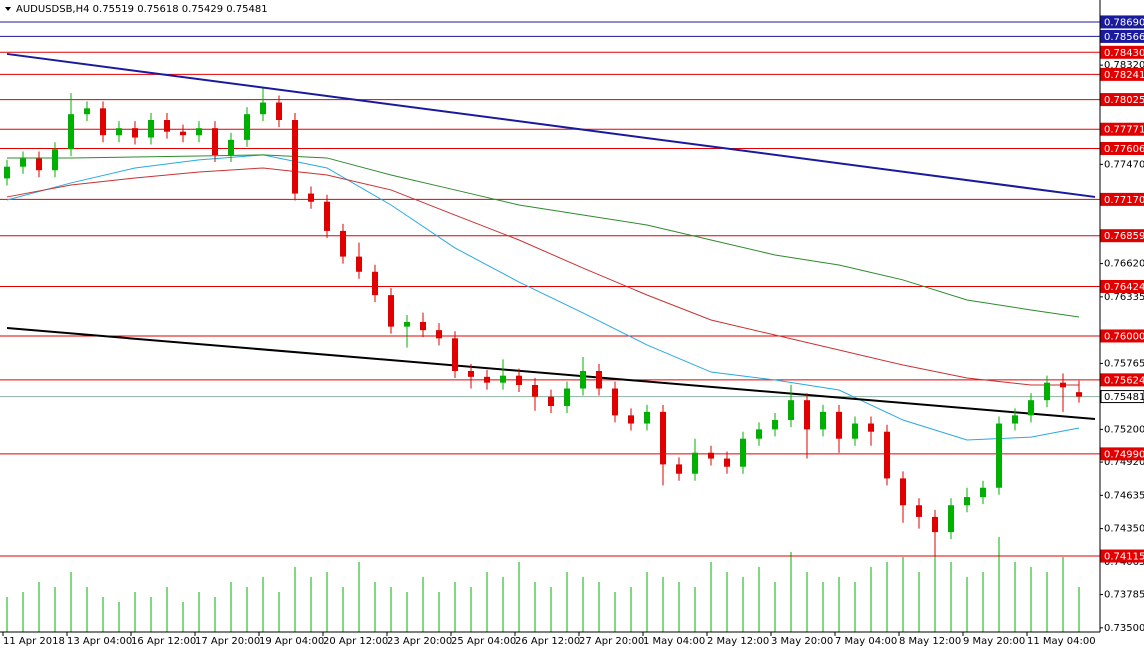 The image size is (1144, 651). What do you see at coordinates (930, 641) in the screenshot?
I see `x-tick-label: 8 May 12:00` at bounding box center [930, 641].